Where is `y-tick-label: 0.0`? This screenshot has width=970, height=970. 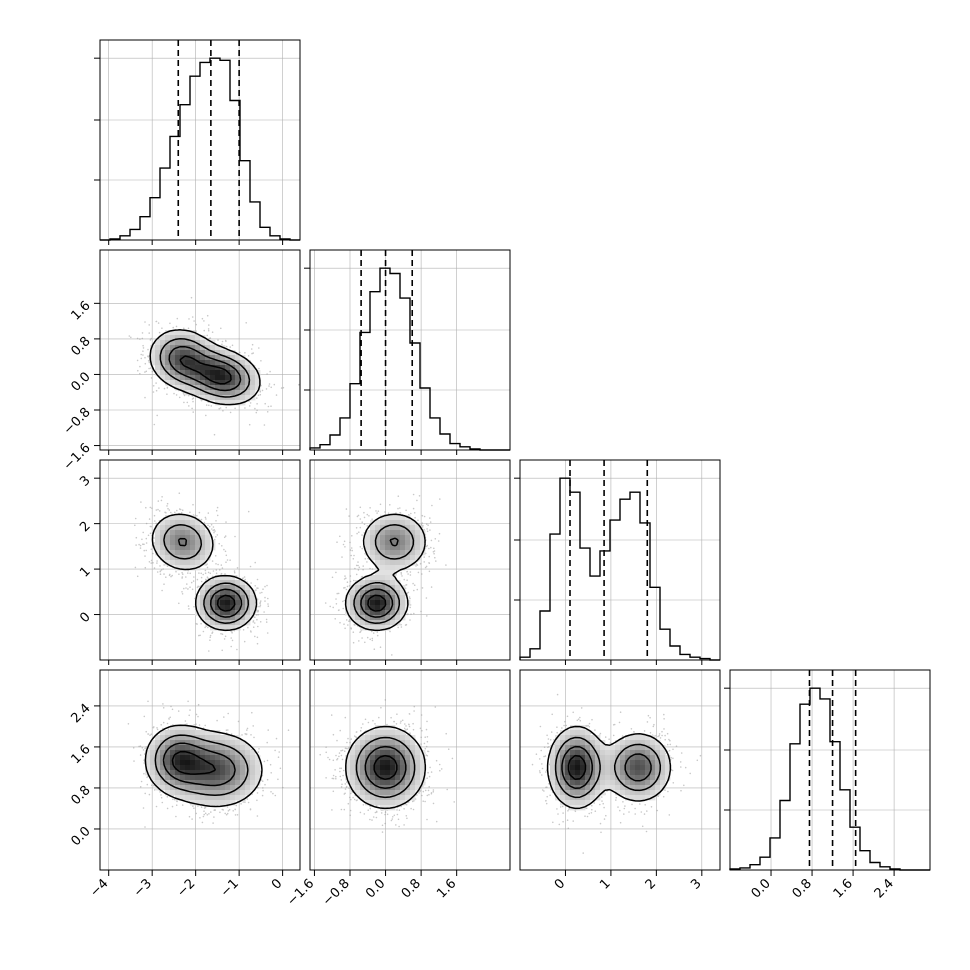 y-tick-label: 0.0 is located at coordinates (80, 381).